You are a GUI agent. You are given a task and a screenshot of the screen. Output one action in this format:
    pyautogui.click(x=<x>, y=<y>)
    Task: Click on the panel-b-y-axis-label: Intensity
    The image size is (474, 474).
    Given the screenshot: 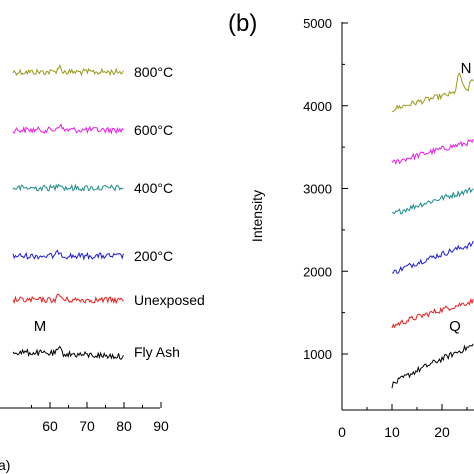 What is the action you would take?
    pyautogui.click(x=257, y=216)
    